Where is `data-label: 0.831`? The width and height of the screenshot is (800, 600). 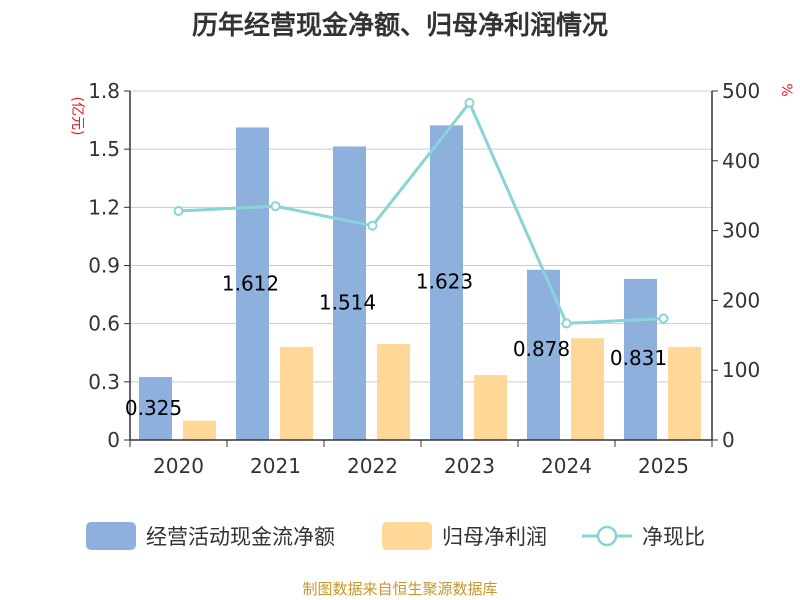
data-label: 0.831 is located at coordinates (638, 358).